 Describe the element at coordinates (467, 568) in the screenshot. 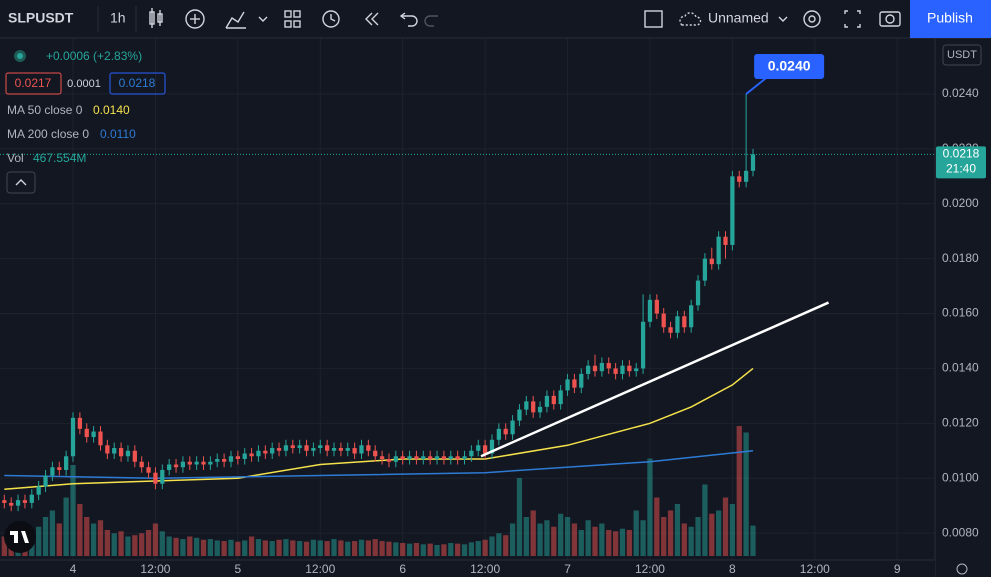

I see `time-axis` at that location.